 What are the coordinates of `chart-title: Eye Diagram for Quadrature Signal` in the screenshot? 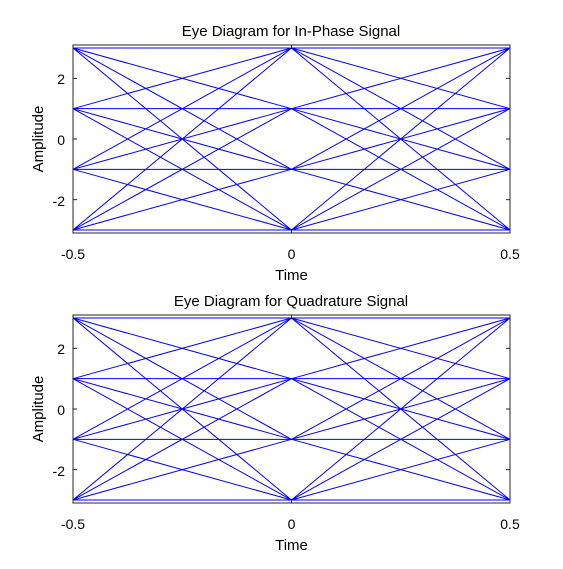 It's located at (291, 301).